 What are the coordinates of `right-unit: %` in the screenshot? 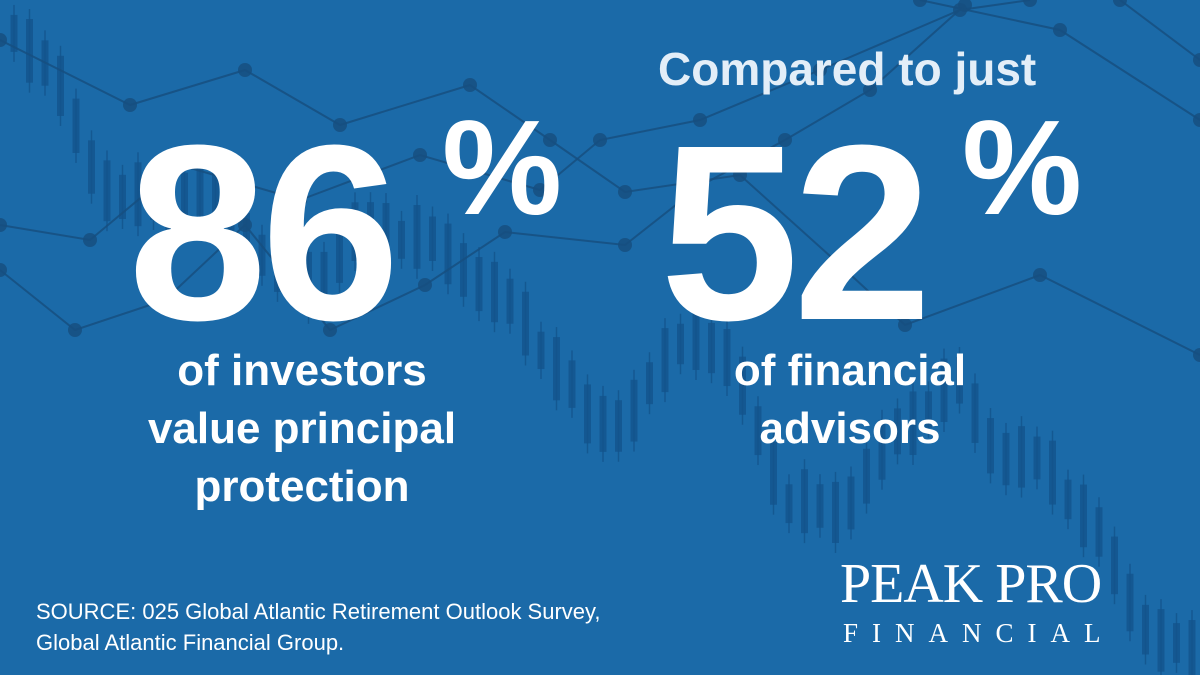 It's located at (1022, 167).